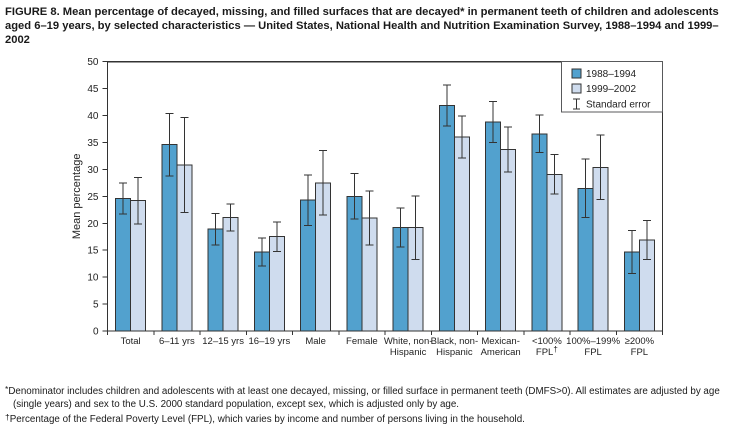 The image size is (735, 432). Describe the element at coordinates (547, 341) in the screenshot. I see `x-category-label: <100%` at that location.